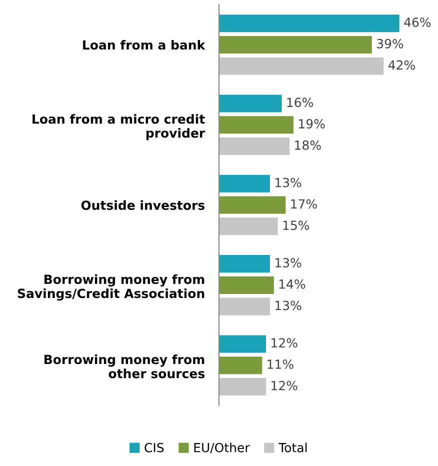 This screenshot has width=438, height=466. What do you see at coordinates (308, 145) in the screenshot?
I see `data-label: 18%` at bounding box center [308, 145].